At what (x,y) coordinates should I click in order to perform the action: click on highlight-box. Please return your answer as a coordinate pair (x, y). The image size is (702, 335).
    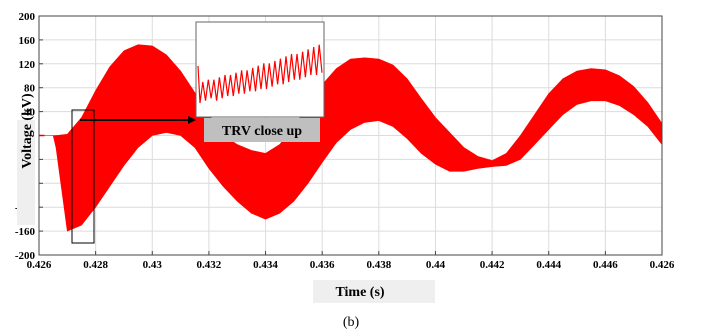
    Looking at the image, I should click on (83, 176).